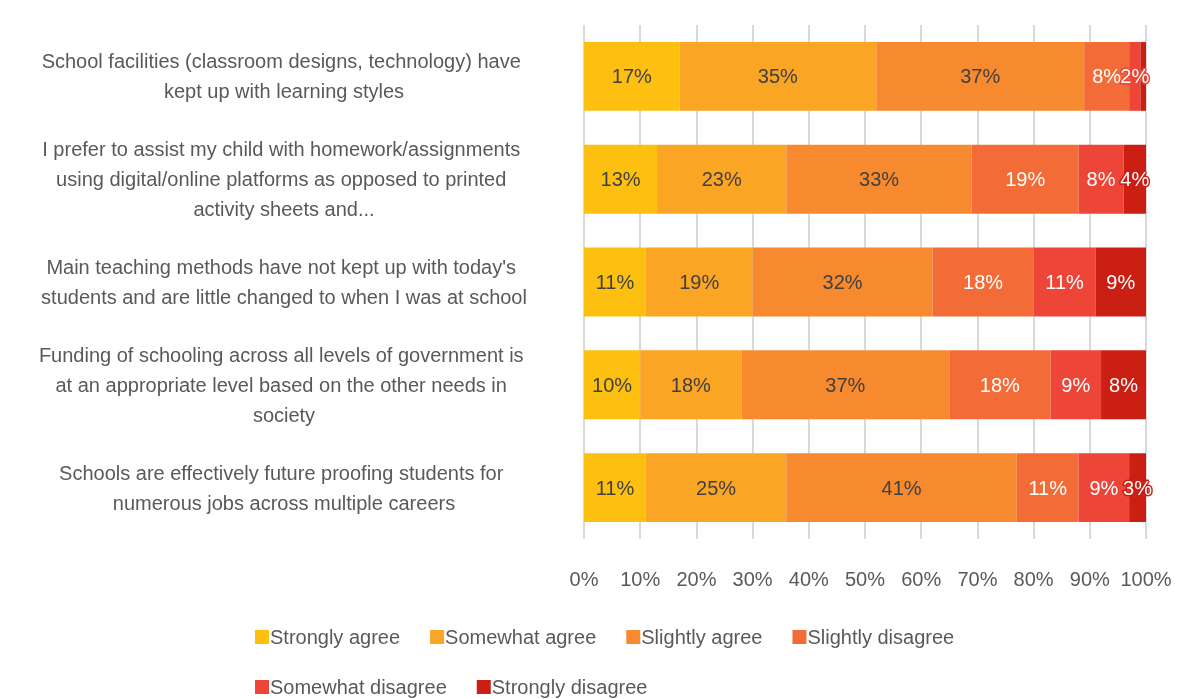 The width and height of the screenshot is (1180, 699). I want to click on legend-label: Slightly agree, so click(702, 637).